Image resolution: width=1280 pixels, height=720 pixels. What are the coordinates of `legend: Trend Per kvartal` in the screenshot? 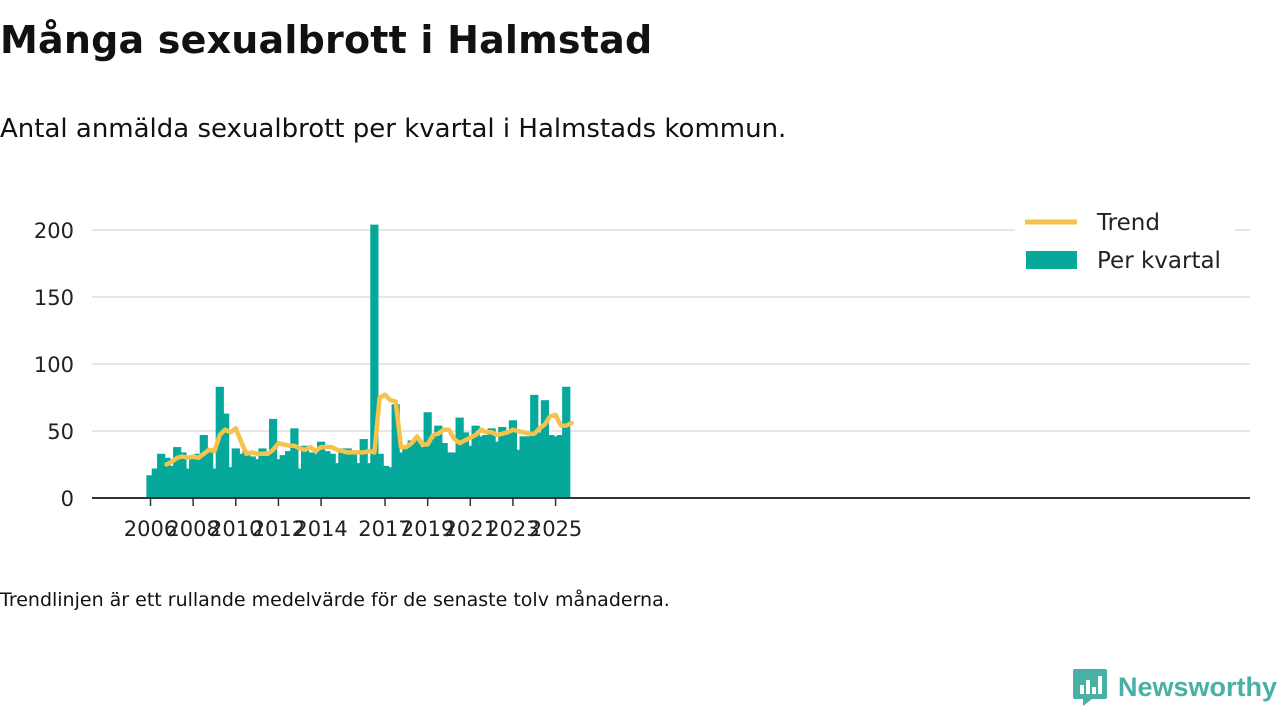 It's located at (1125, 244).